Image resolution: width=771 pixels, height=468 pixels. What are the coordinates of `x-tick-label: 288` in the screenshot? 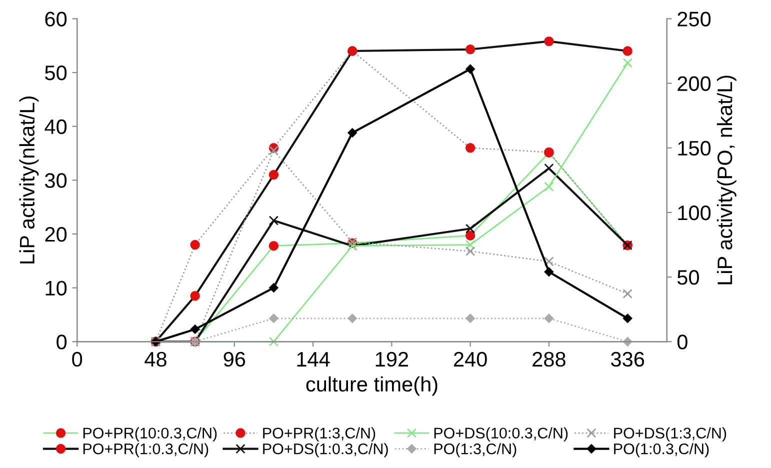 It's located at (549, 359).